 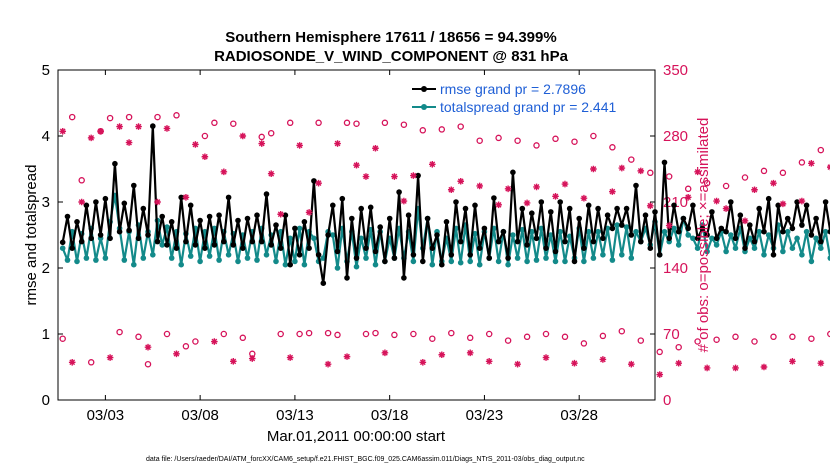 What do you see at coordinates (106, 415) in the screenshot?
I see `x-tick-label: 03/03` at bounding box center [106, 415].